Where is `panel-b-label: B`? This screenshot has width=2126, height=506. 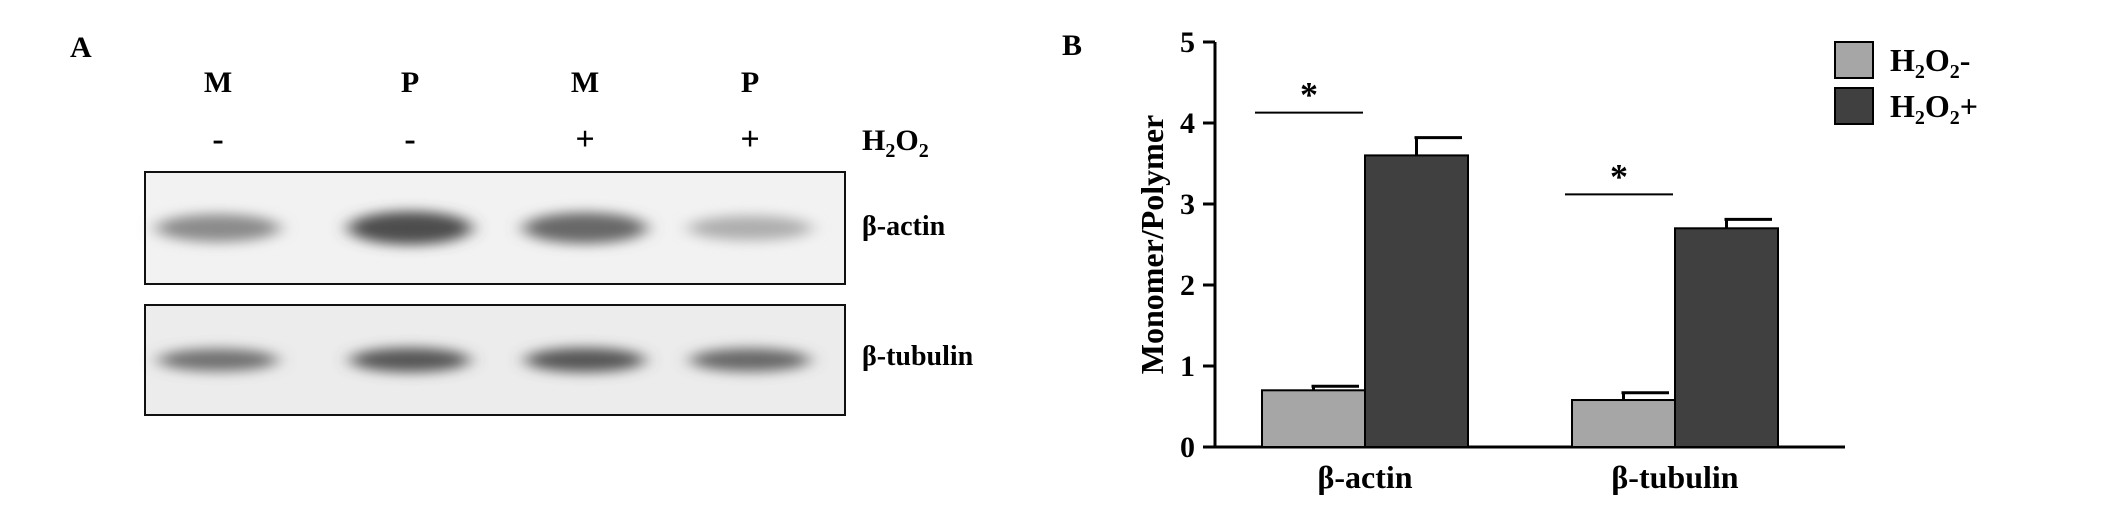 panel-b-label: B is located at coordinates (1072, 45).